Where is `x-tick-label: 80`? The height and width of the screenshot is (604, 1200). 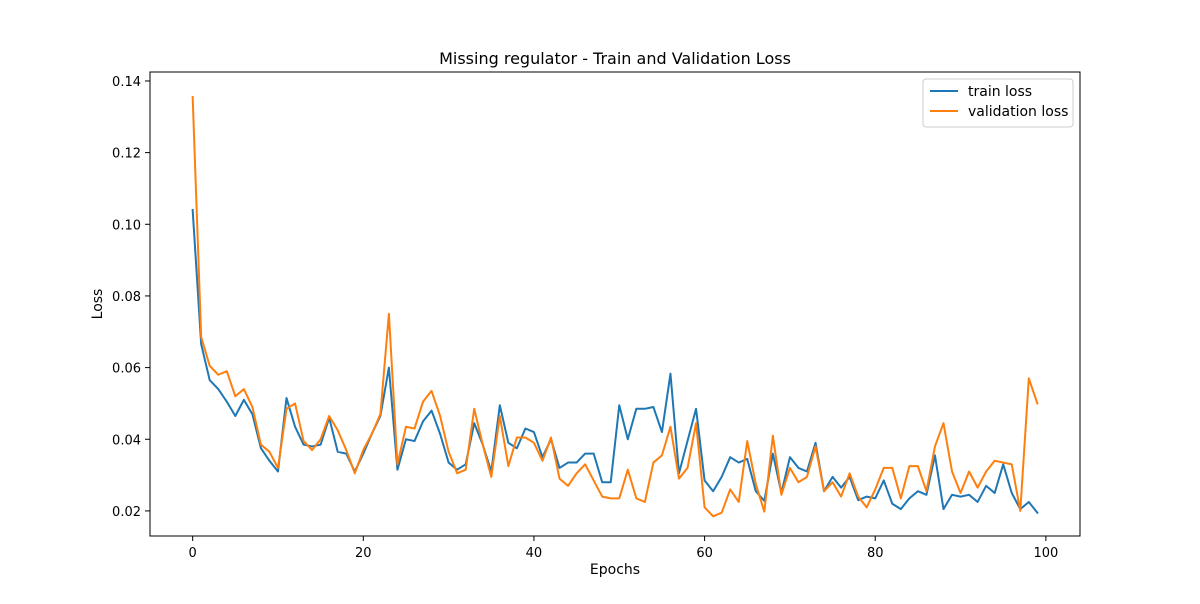 x-tick-label: 80 is located at coordinates (875, 553).